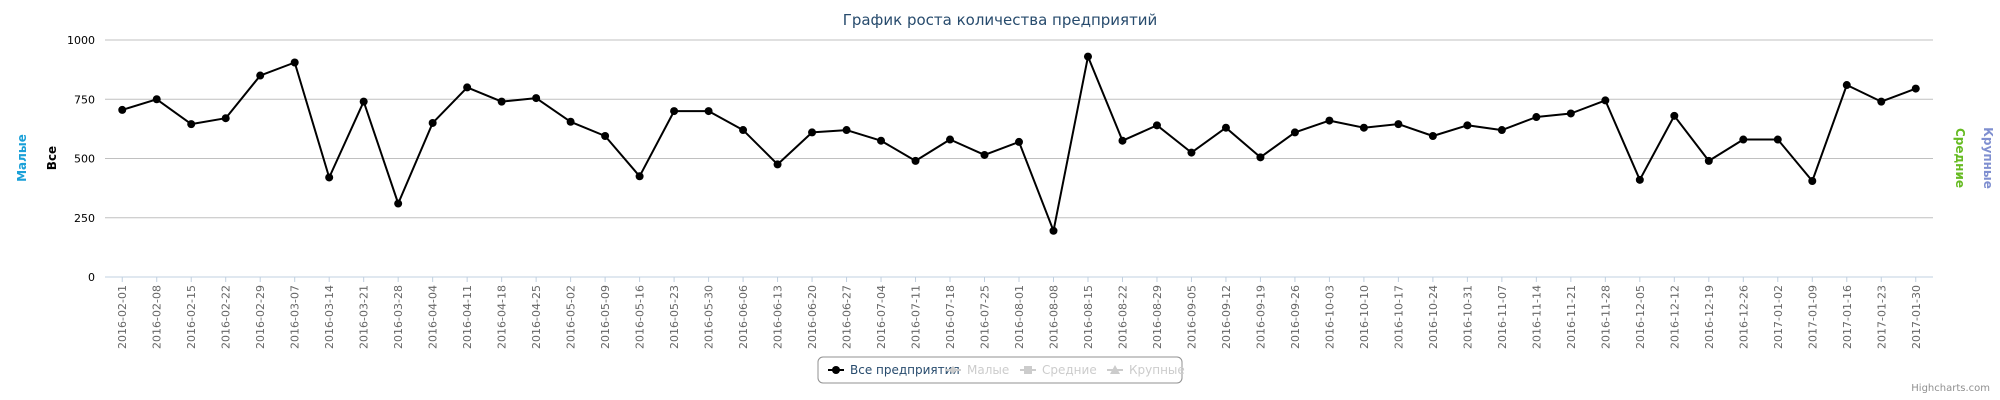 This screenshot has width=2000, height=400. What do you see at coordinates (1058, 370) in the screenshot?
I see `legend-item-2: Средние` at bounding box center [1058, 370].